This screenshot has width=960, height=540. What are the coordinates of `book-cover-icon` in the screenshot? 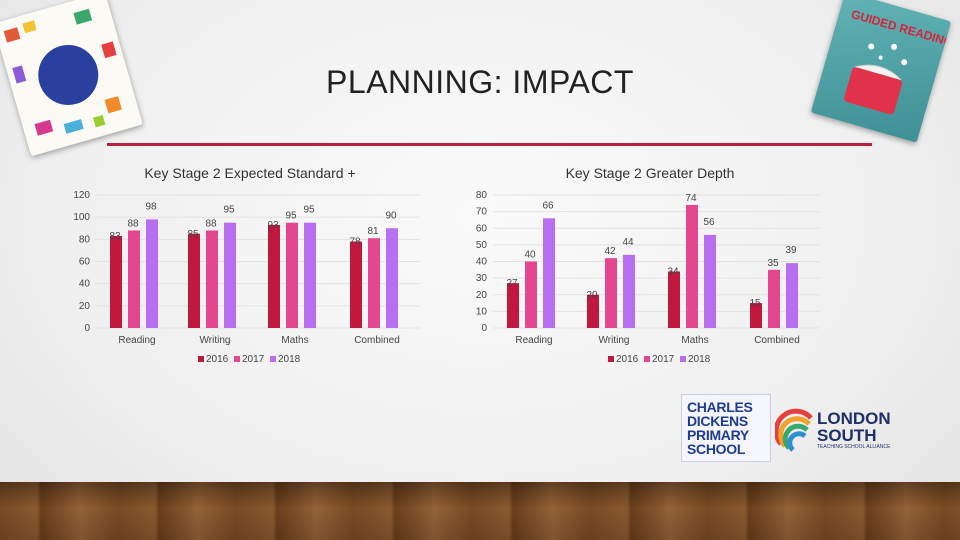 It's located at (71, 78).